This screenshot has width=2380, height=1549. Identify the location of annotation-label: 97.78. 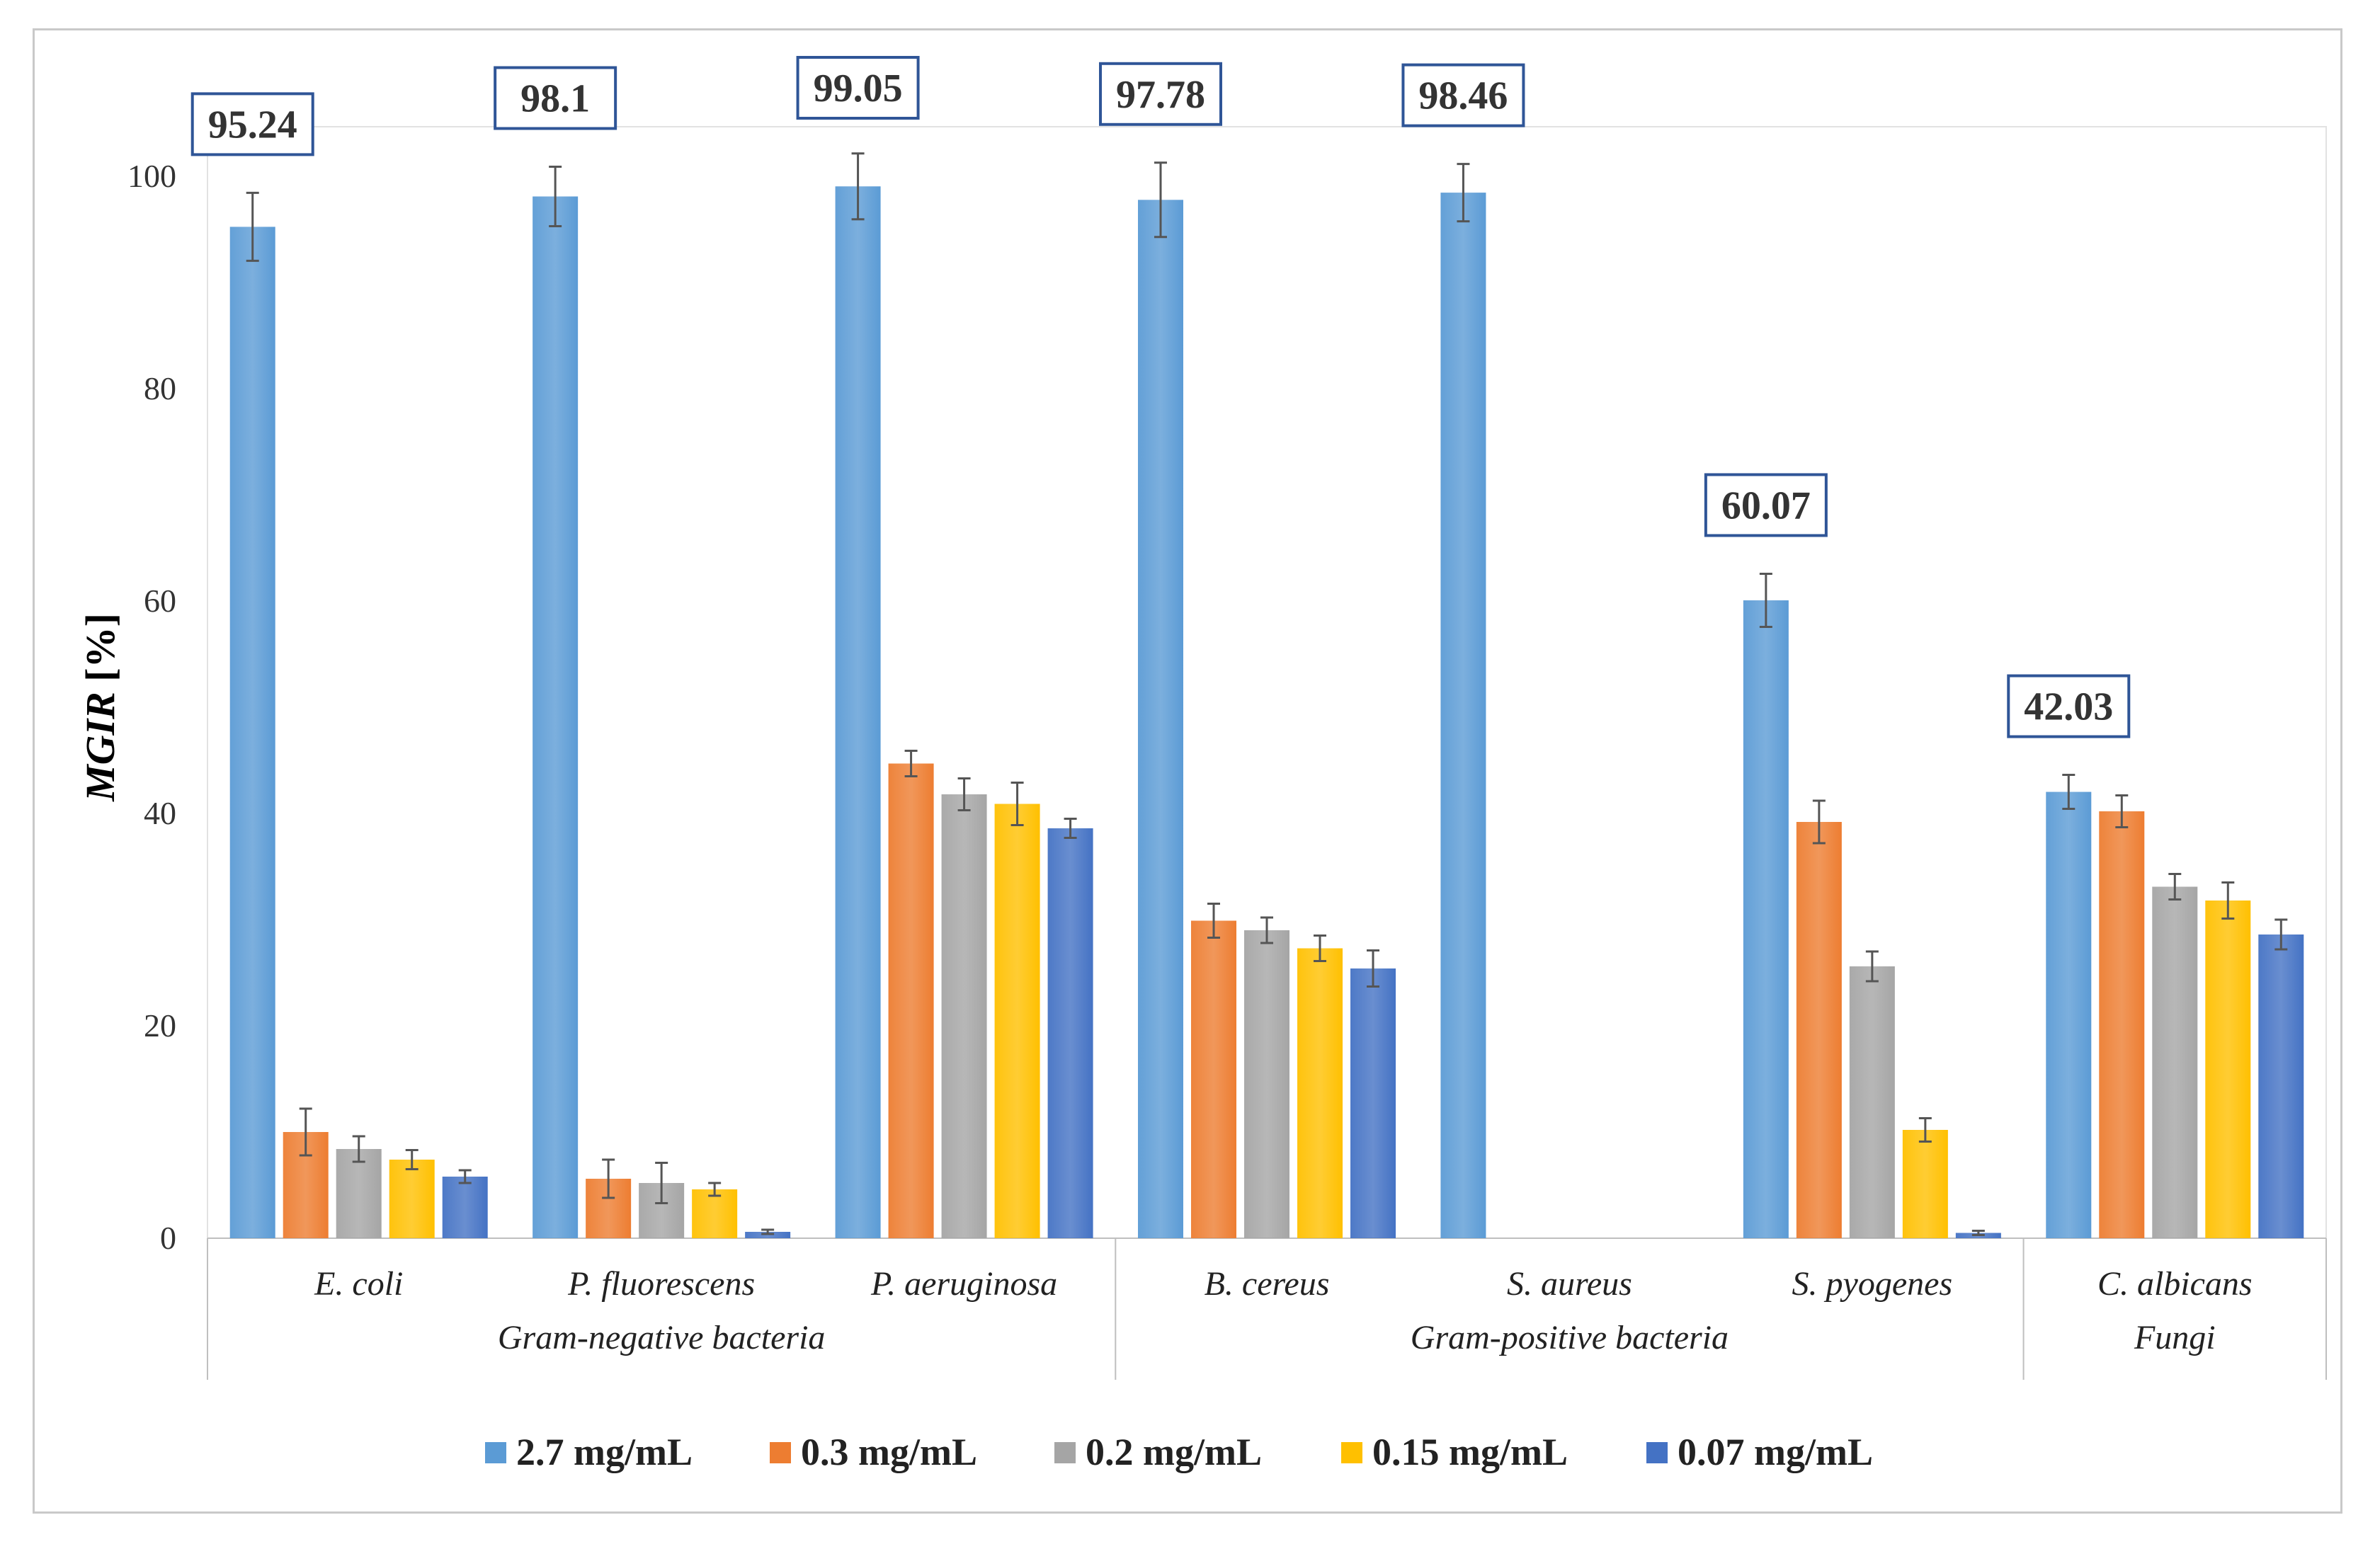
(1160, 95).